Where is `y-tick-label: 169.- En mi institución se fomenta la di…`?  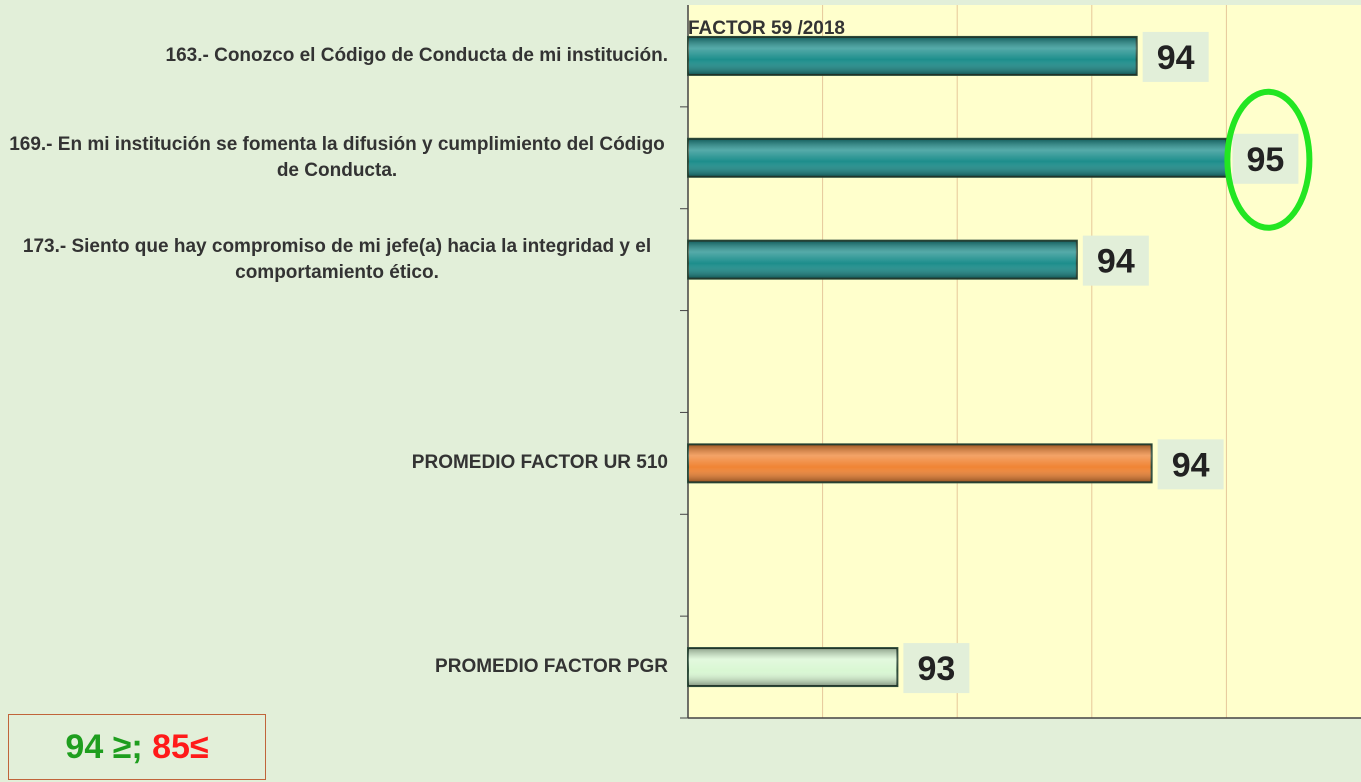
y-tick-label: 169.- En mi institución se fomenta la di… is located at coordinates (337, 157).